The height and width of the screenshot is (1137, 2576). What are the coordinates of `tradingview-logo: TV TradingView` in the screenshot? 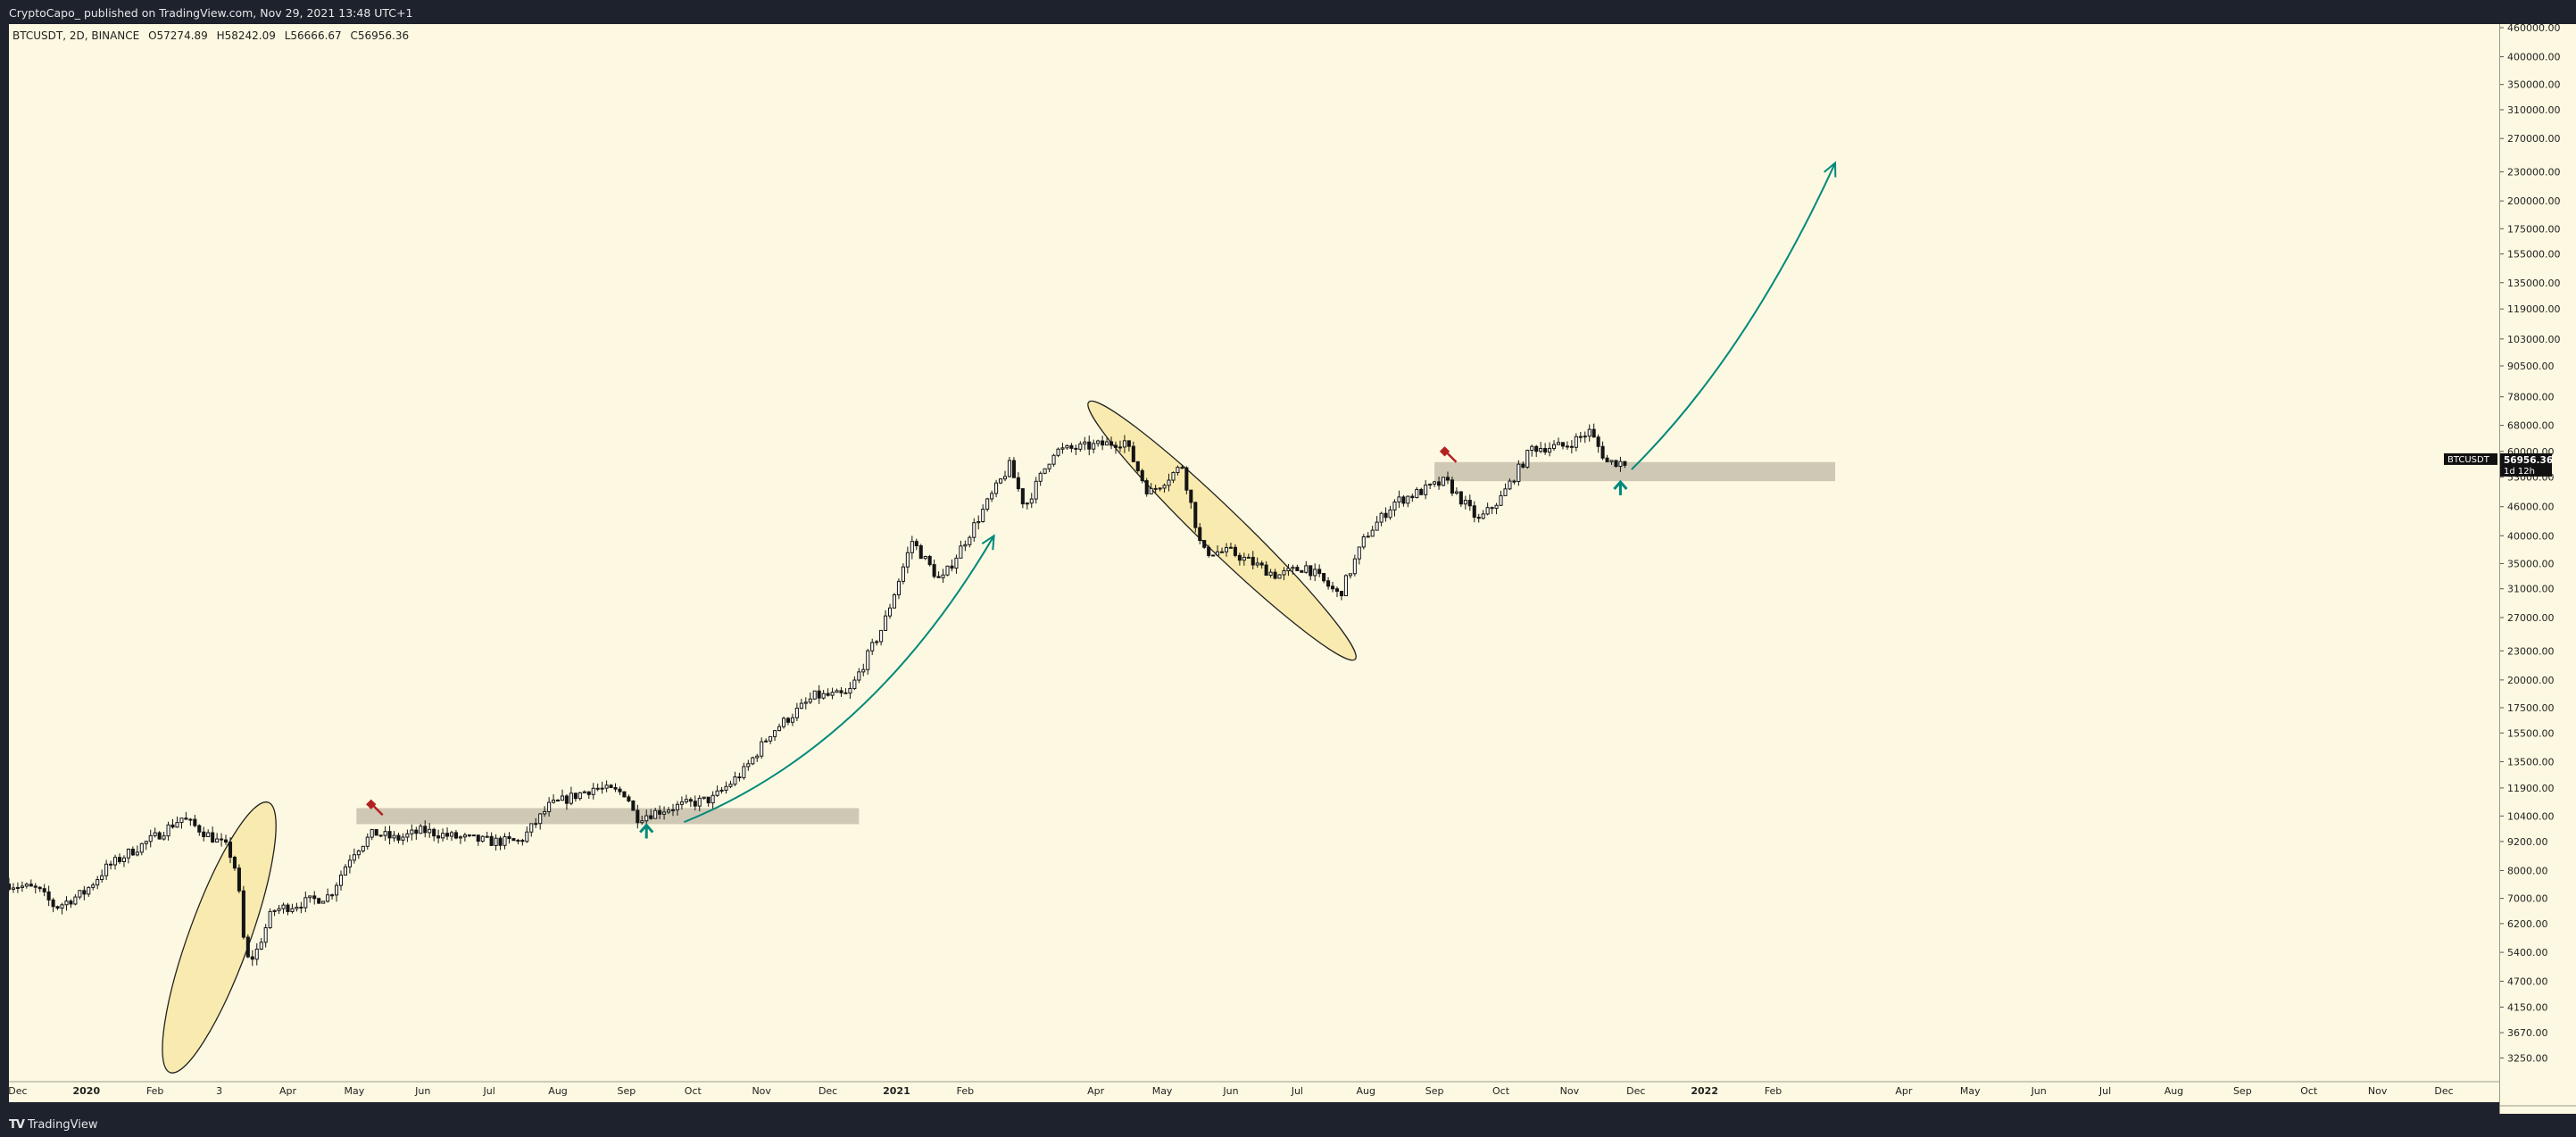 It's located at (53, 1125).